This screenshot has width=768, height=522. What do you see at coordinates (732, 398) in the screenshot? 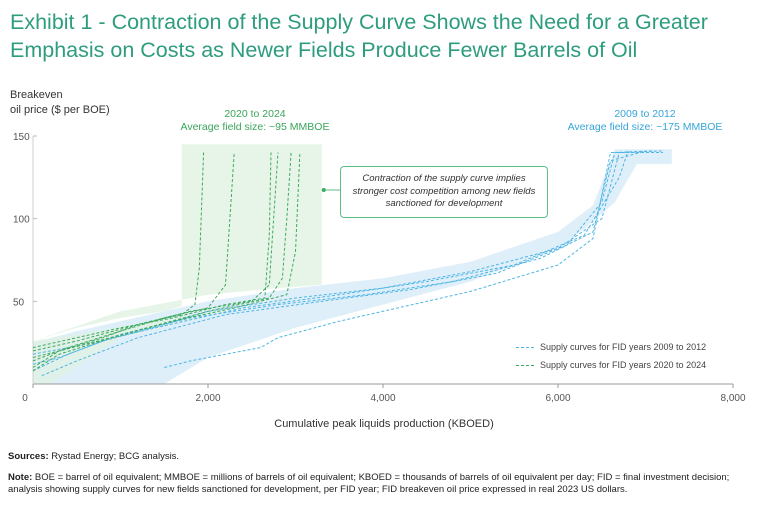
I see `x-tick-label: 8,000` at bounding box center [732, 398].